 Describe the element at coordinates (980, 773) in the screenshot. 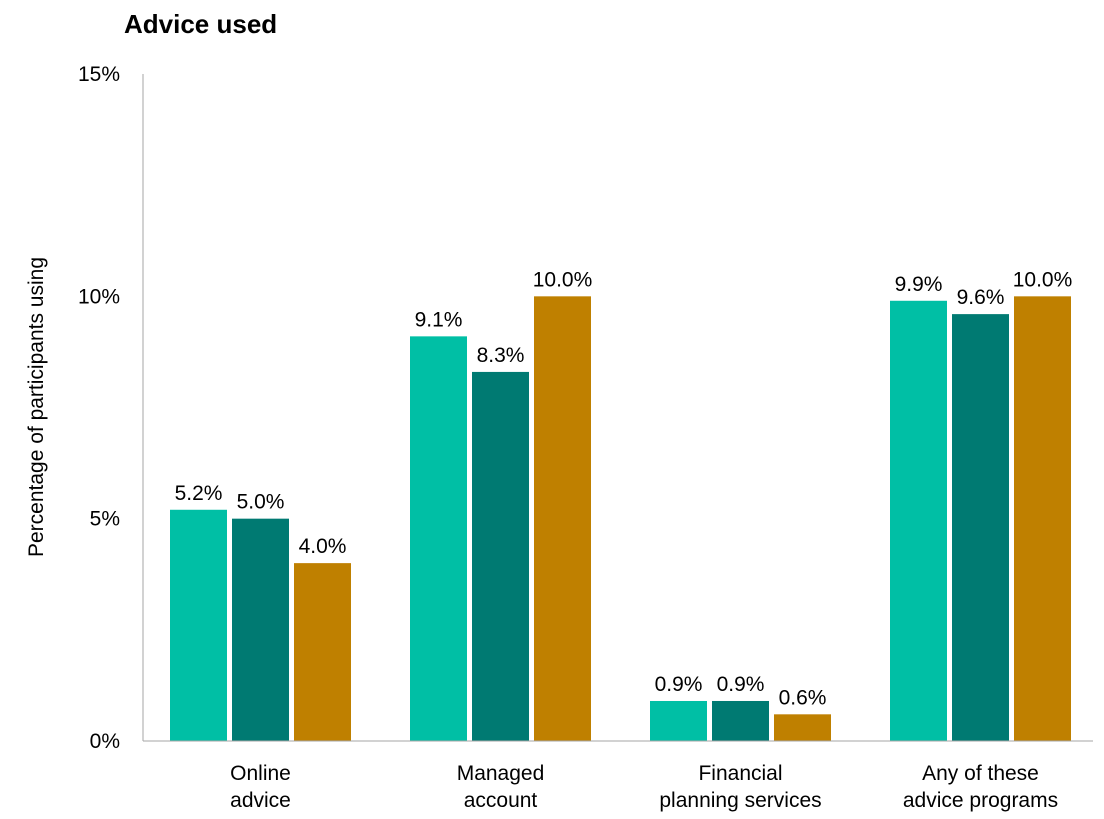

I see `category-label-3-line-0: Any of these` at that location.